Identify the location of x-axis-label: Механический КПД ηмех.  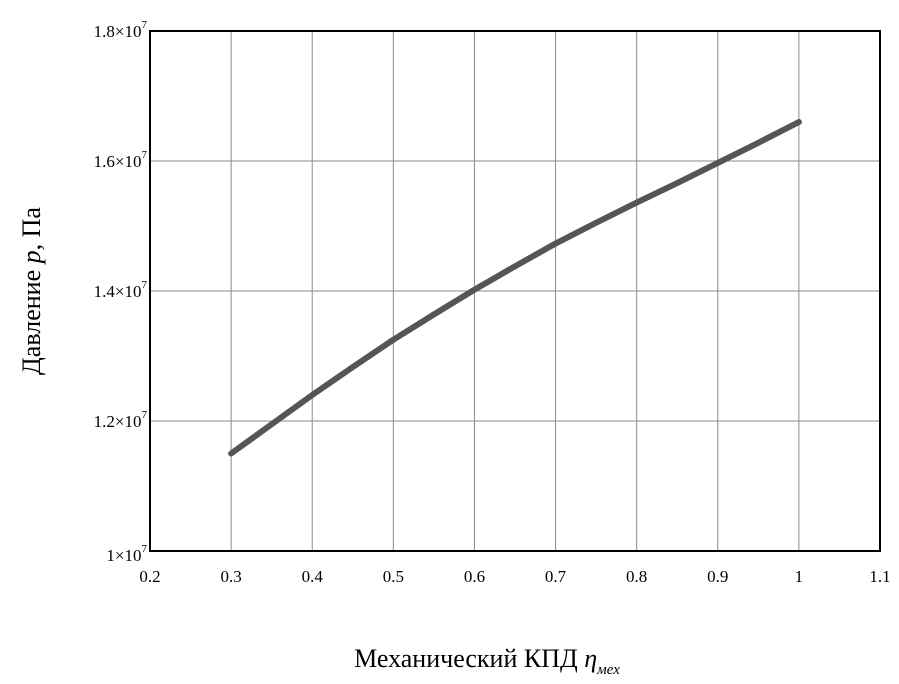
(487, 661).